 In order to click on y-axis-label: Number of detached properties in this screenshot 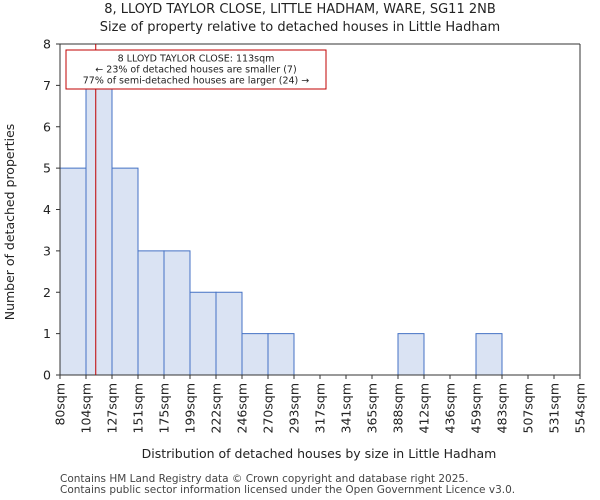, I will do `click(9, 222)`.